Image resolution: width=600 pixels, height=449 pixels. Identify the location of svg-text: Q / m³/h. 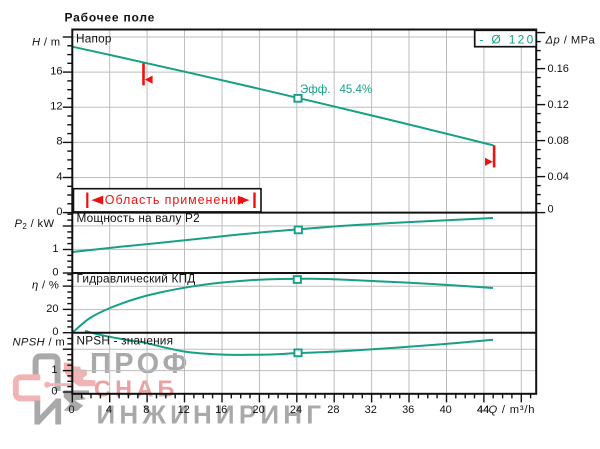
(512, 410).